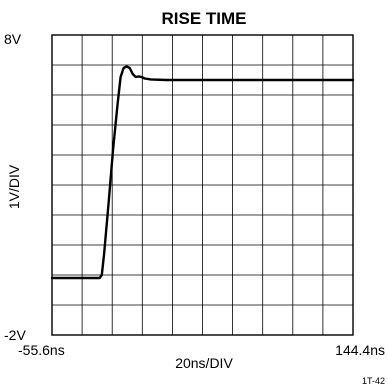 The height and width of the screenshot is (387, 388). Describe the element at coordinates (203, 18) in the screenshot. I see `chart-title: RISE TIME` at that location.